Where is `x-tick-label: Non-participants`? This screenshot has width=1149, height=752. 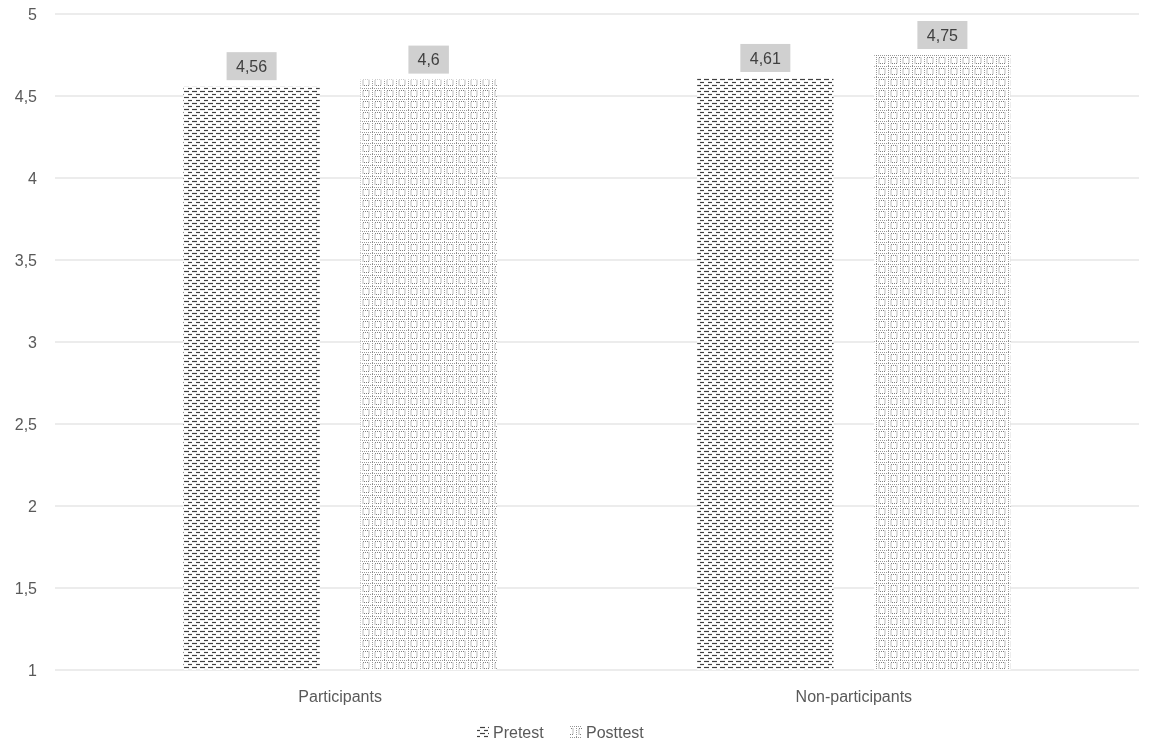
x-tick-label: Non-participants is located at coordinates (854, 696).